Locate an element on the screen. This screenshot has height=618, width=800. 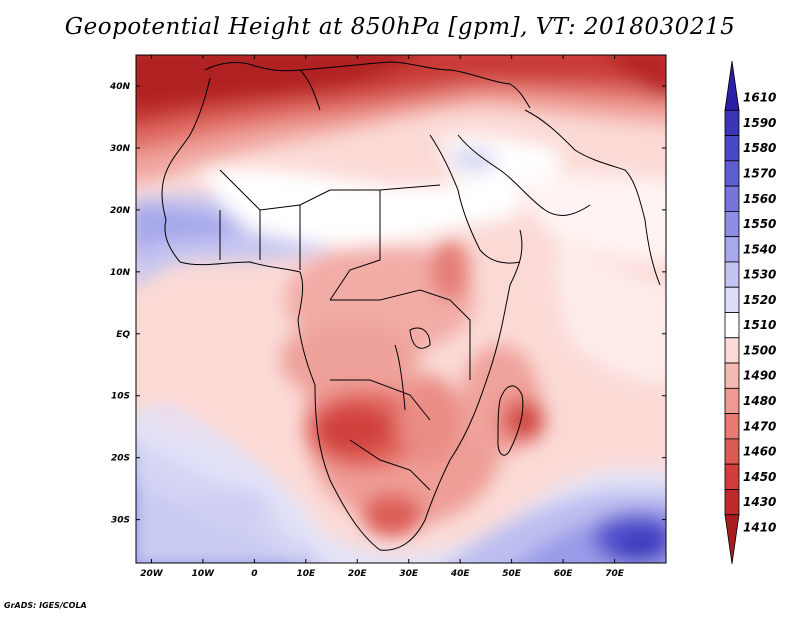
colorbar-label: 1560 is located at coordinates (759, 199).